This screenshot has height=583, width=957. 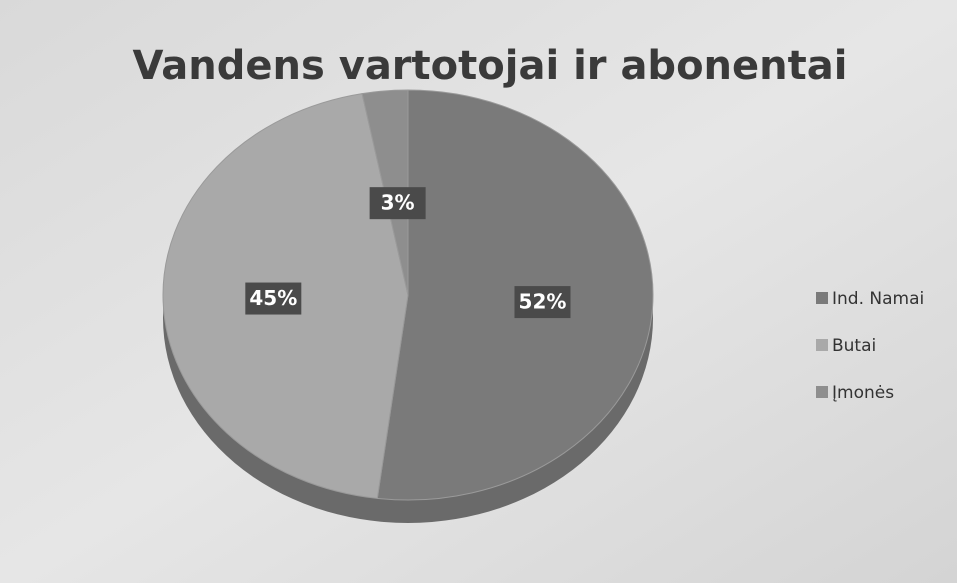 I want to click on legend-label: Įmonės, so click(x=863, y=393).